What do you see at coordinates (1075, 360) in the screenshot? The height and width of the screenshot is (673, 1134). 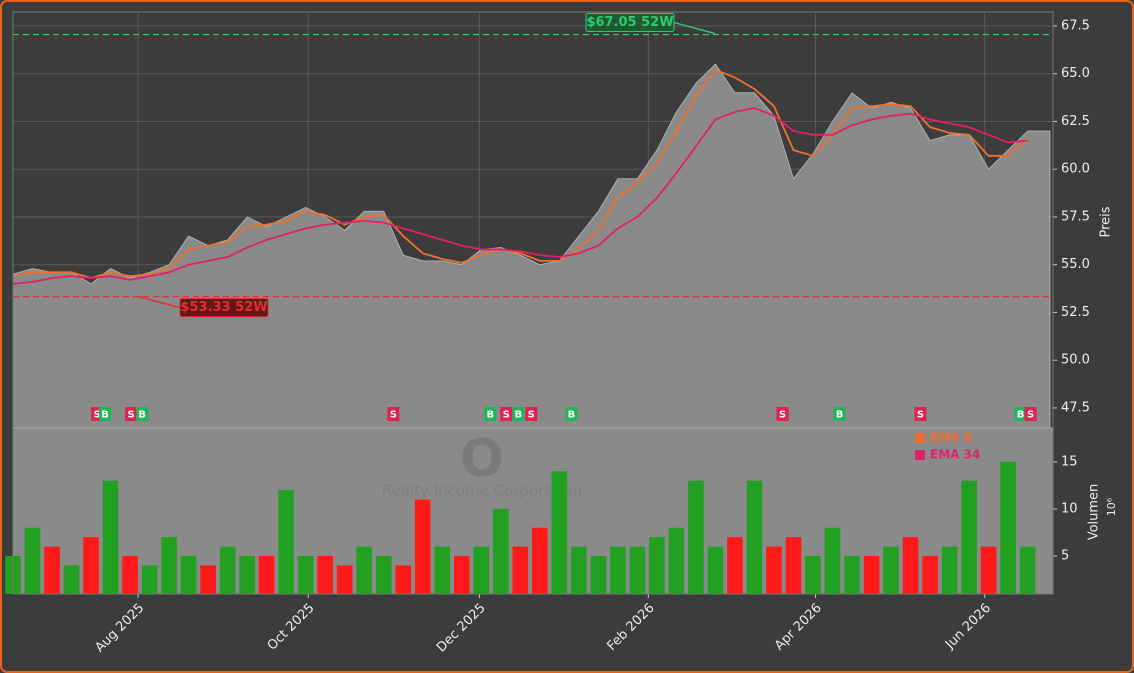 I see `y-tick-label: 50.0` at bounding box center [1075, 360].